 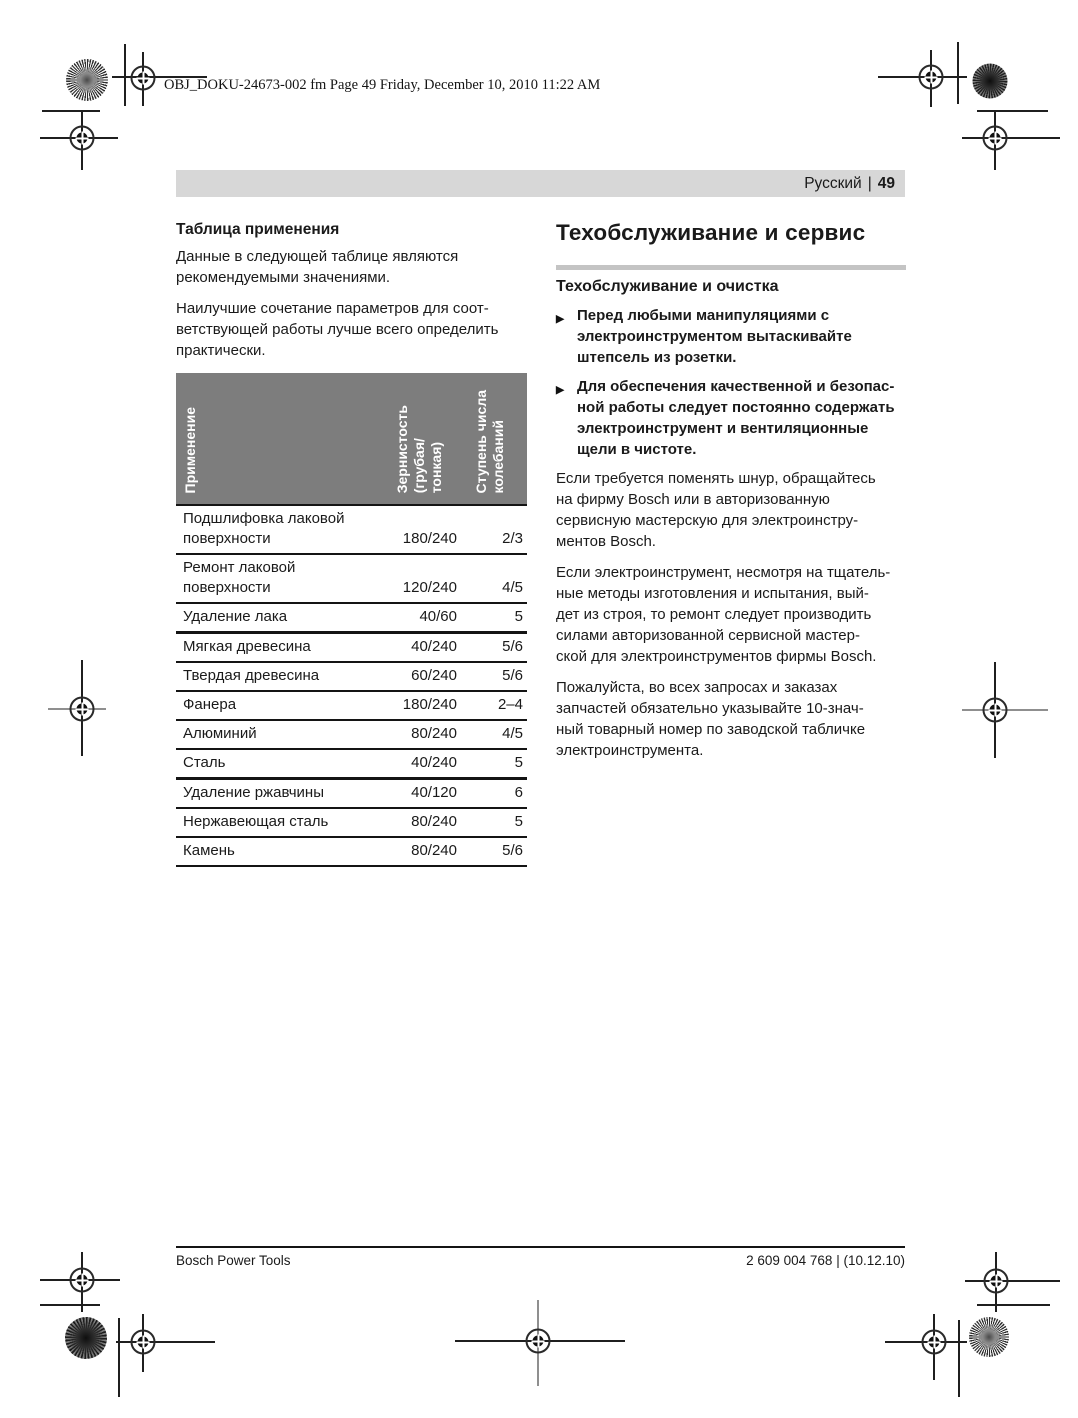 I want to click on table-cell: Нержавеющая сталь, so click(x=282, y=822).